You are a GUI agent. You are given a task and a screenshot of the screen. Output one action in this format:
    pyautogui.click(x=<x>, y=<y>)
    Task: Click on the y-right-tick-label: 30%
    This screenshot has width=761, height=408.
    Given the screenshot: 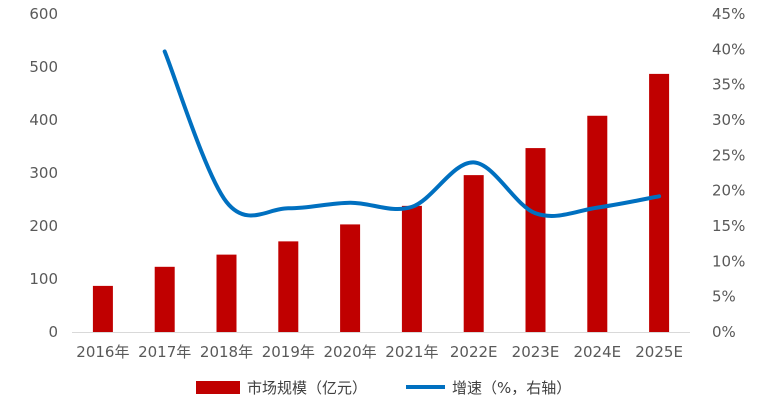 What is the action you would take?
    pyautogui.click(x=728, y=120)
    